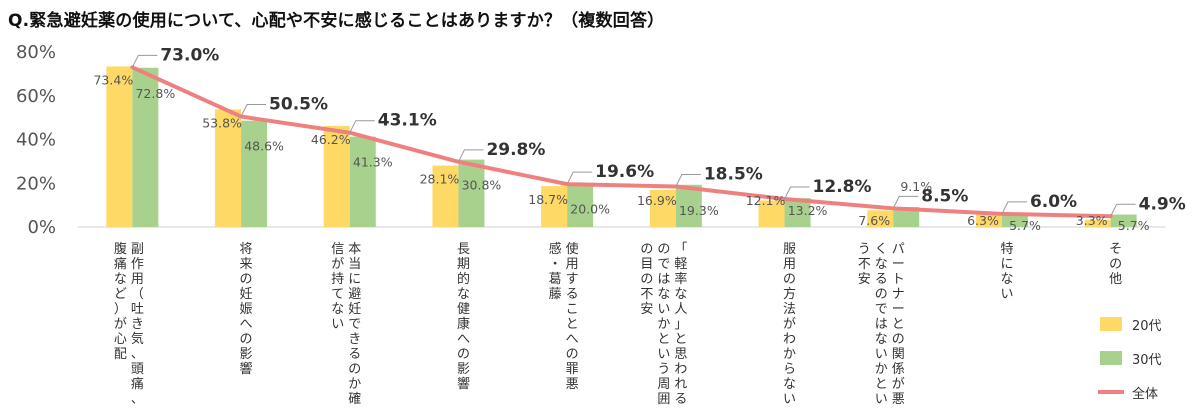 The height and width of the screenshot is (420, 1200). I want to click on bar-label-30s: 9.1%, so click(916, 186).